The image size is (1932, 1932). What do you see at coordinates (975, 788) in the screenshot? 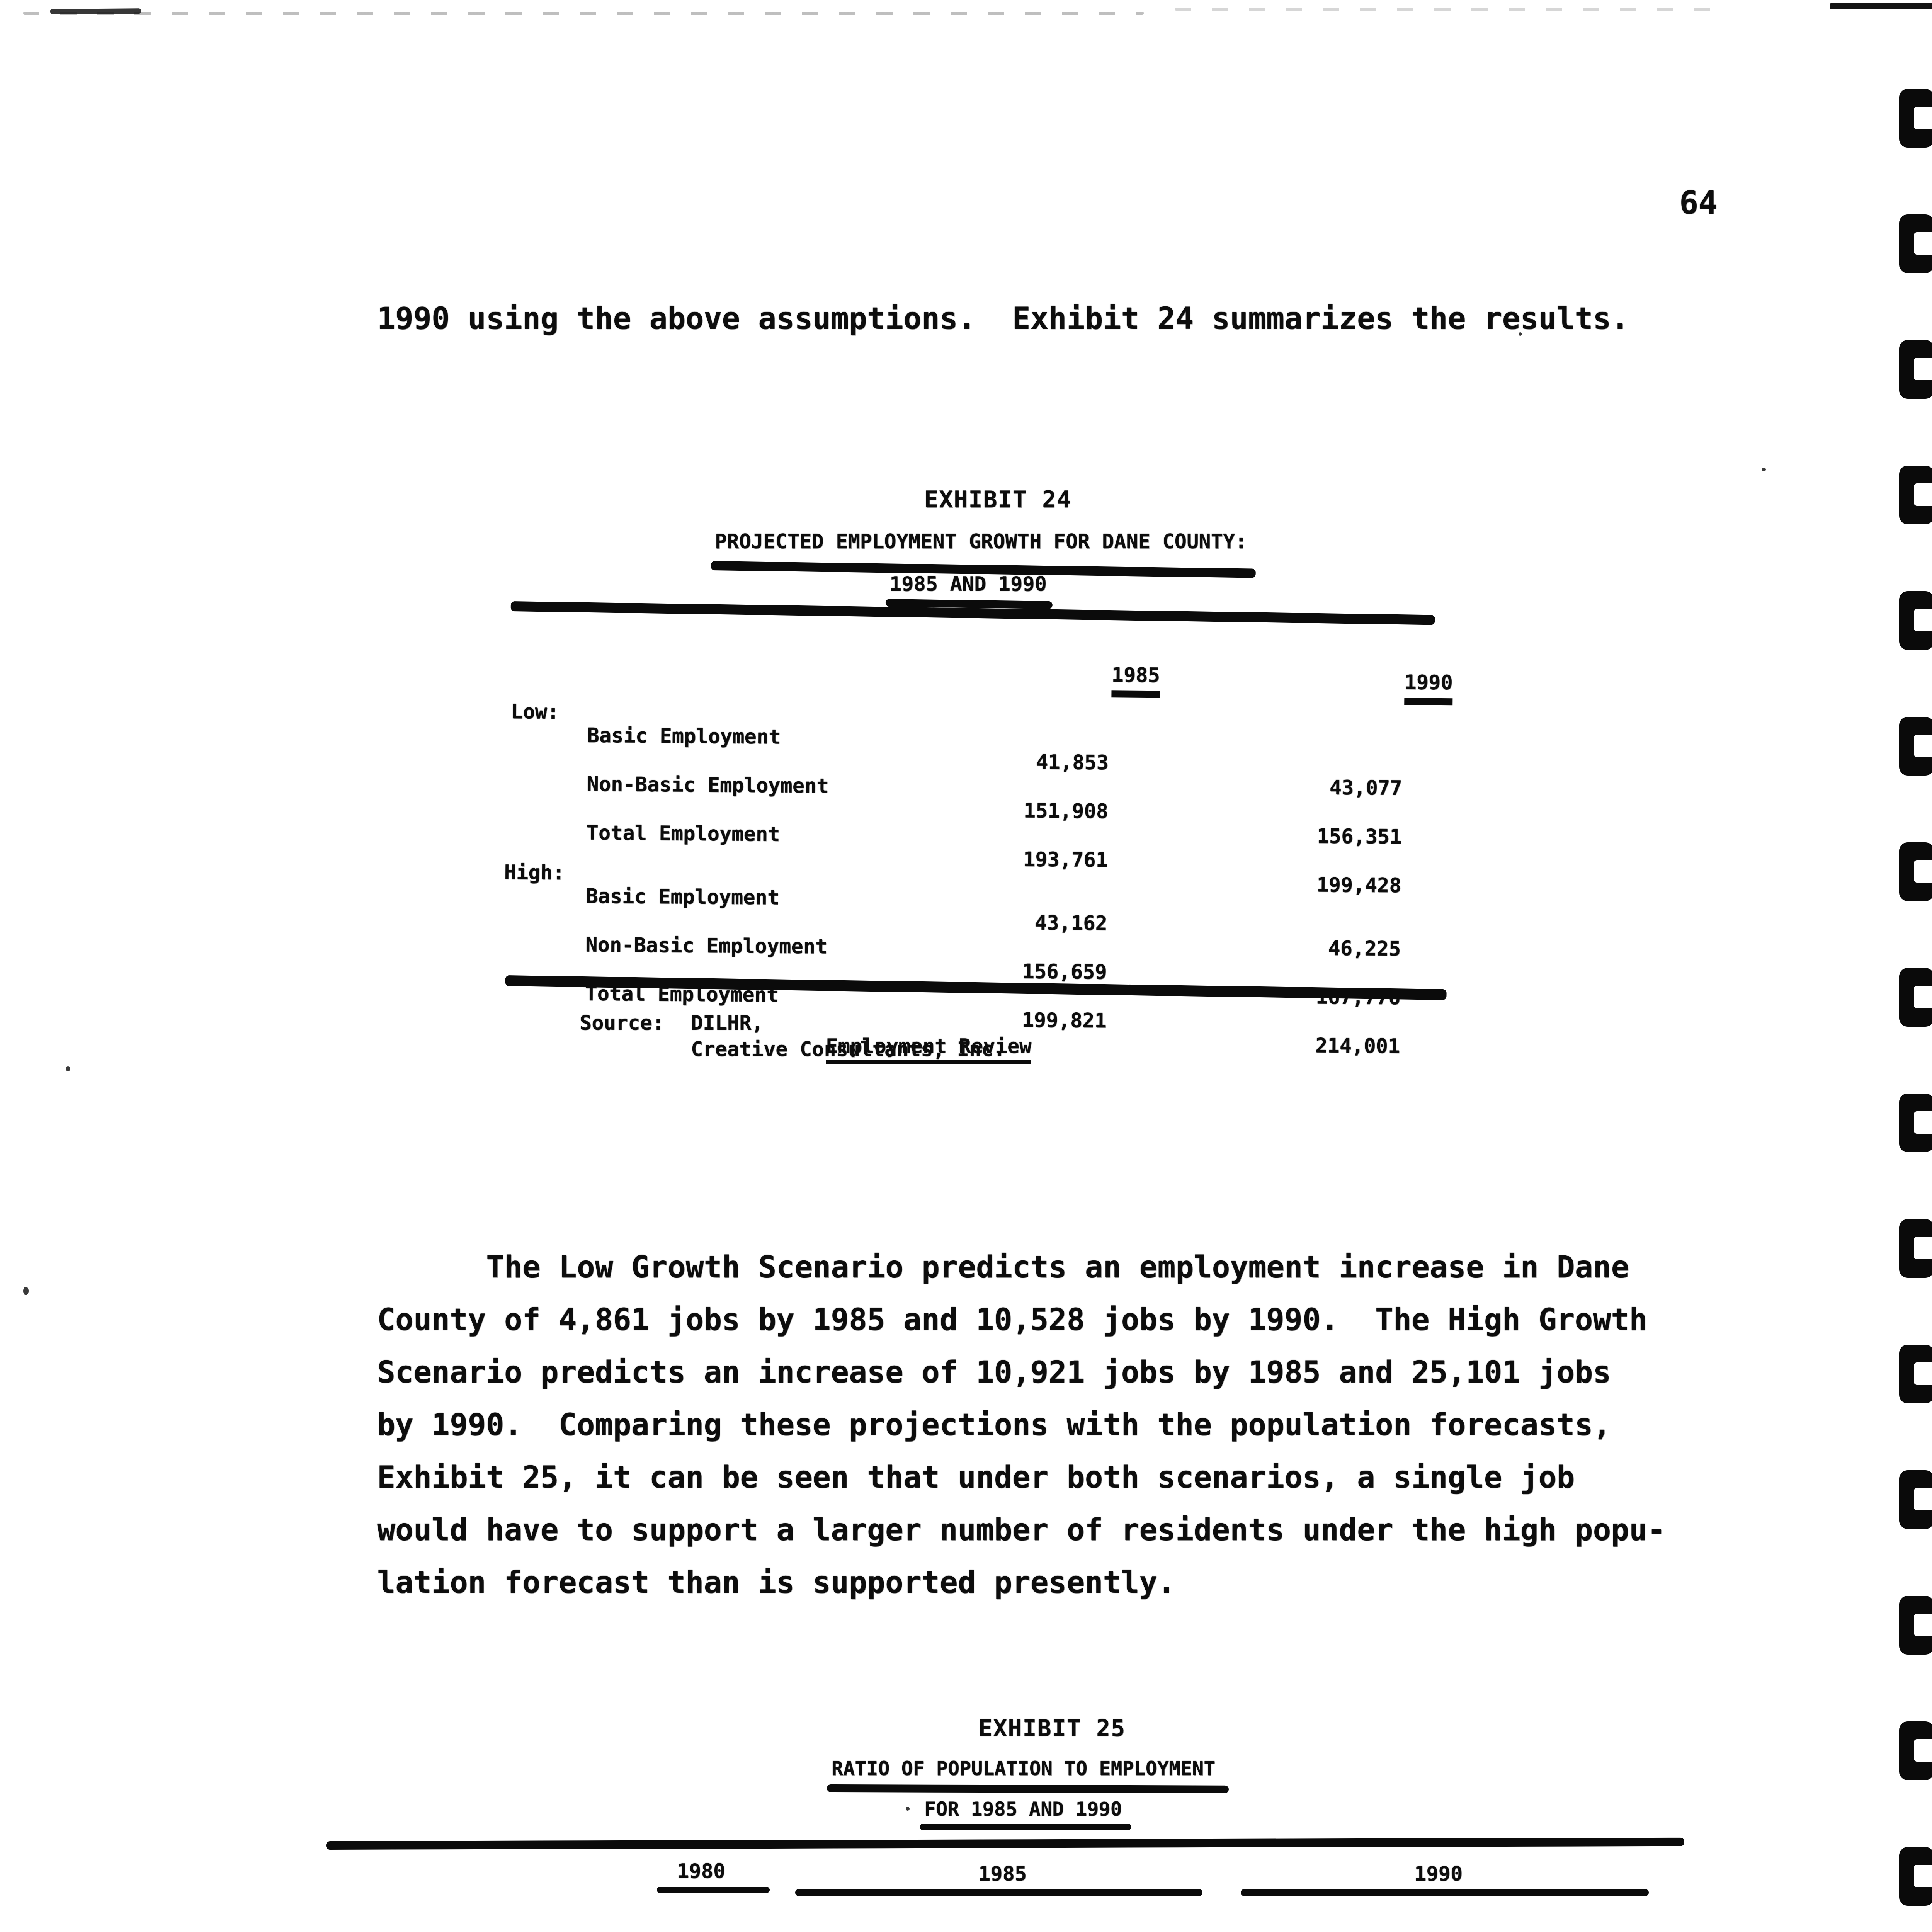
I see `table-row: Non-Basic Employment 151,908 156,351` at bounding box center [975, 788].